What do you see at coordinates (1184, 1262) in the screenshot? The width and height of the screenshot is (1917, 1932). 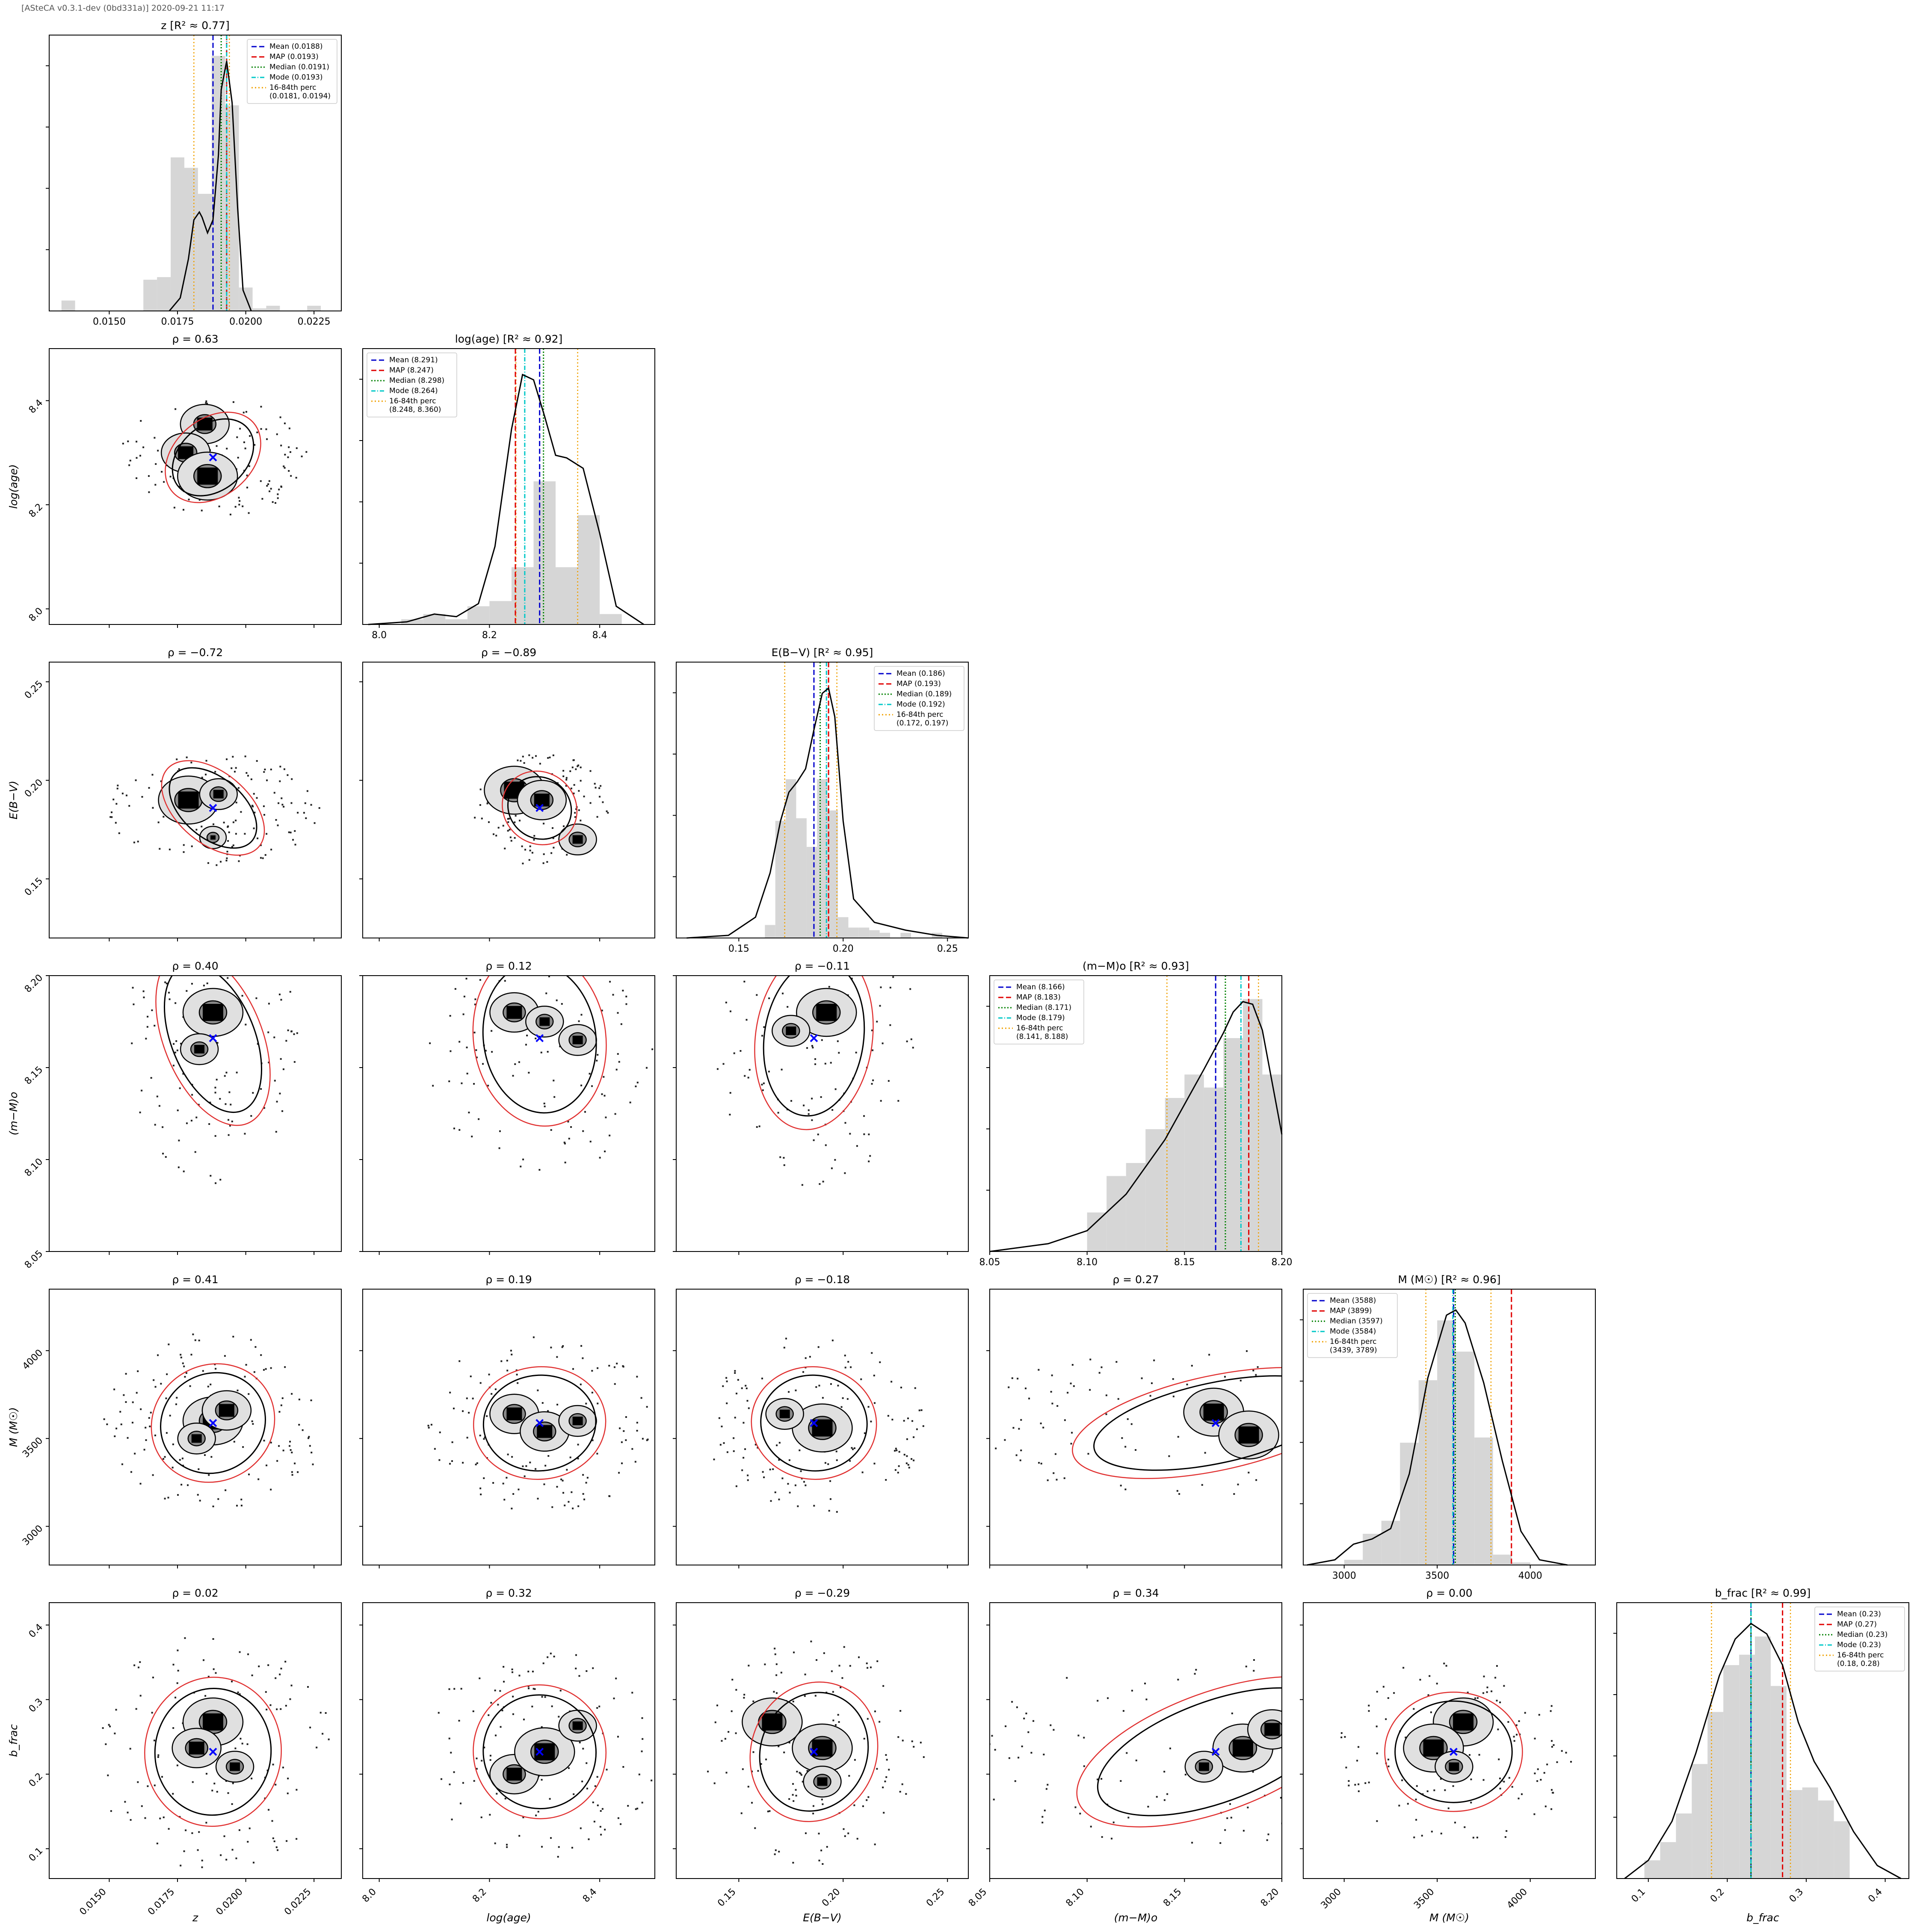 I see `x-tick-label: 8.15` at bounding box center [1184, 1262].